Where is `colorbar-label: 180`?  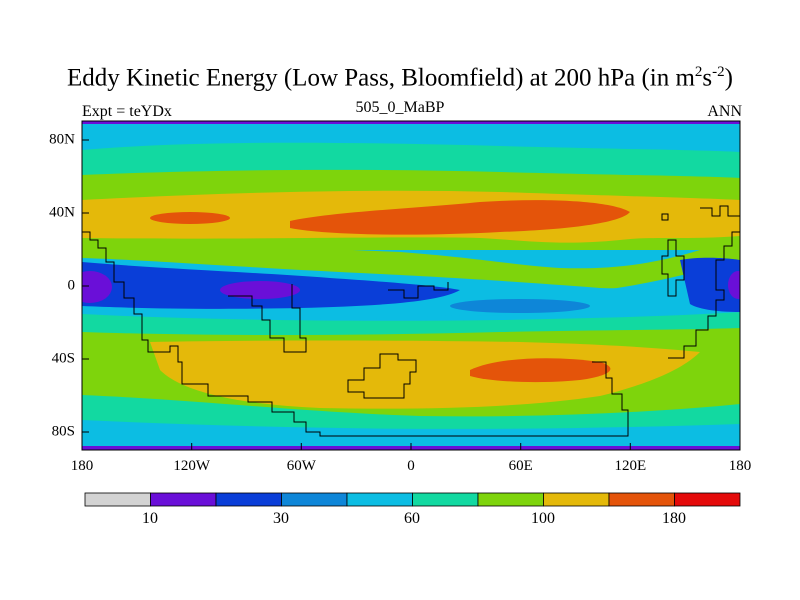 colorbar-label: 180 is located at coordinates (674, 518).